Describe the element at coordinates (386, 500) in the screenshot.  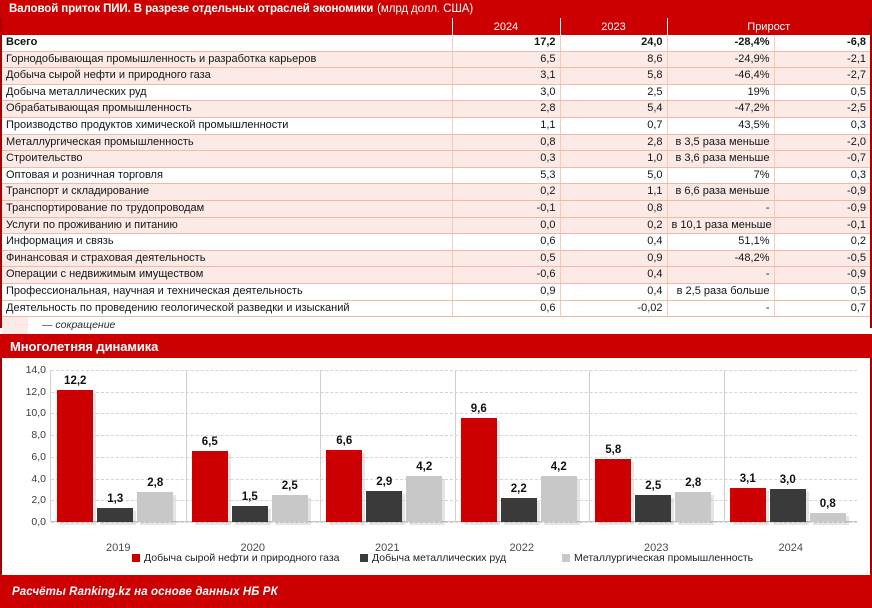
I see `chart-bar: 2,9` at that location.